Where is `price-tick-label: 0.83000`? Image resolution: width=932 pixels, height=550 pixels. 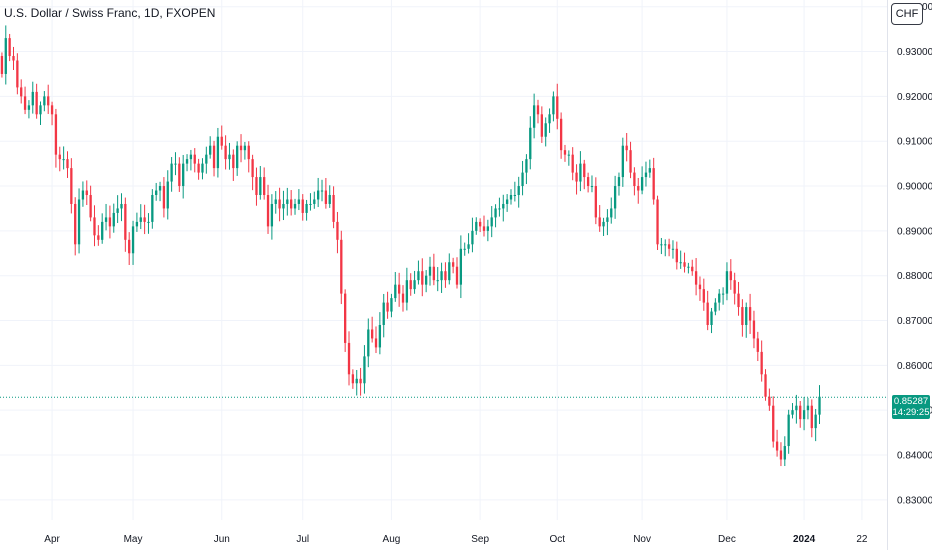
price-tick-label: 0.83000 is located at coordinates (914, 500).